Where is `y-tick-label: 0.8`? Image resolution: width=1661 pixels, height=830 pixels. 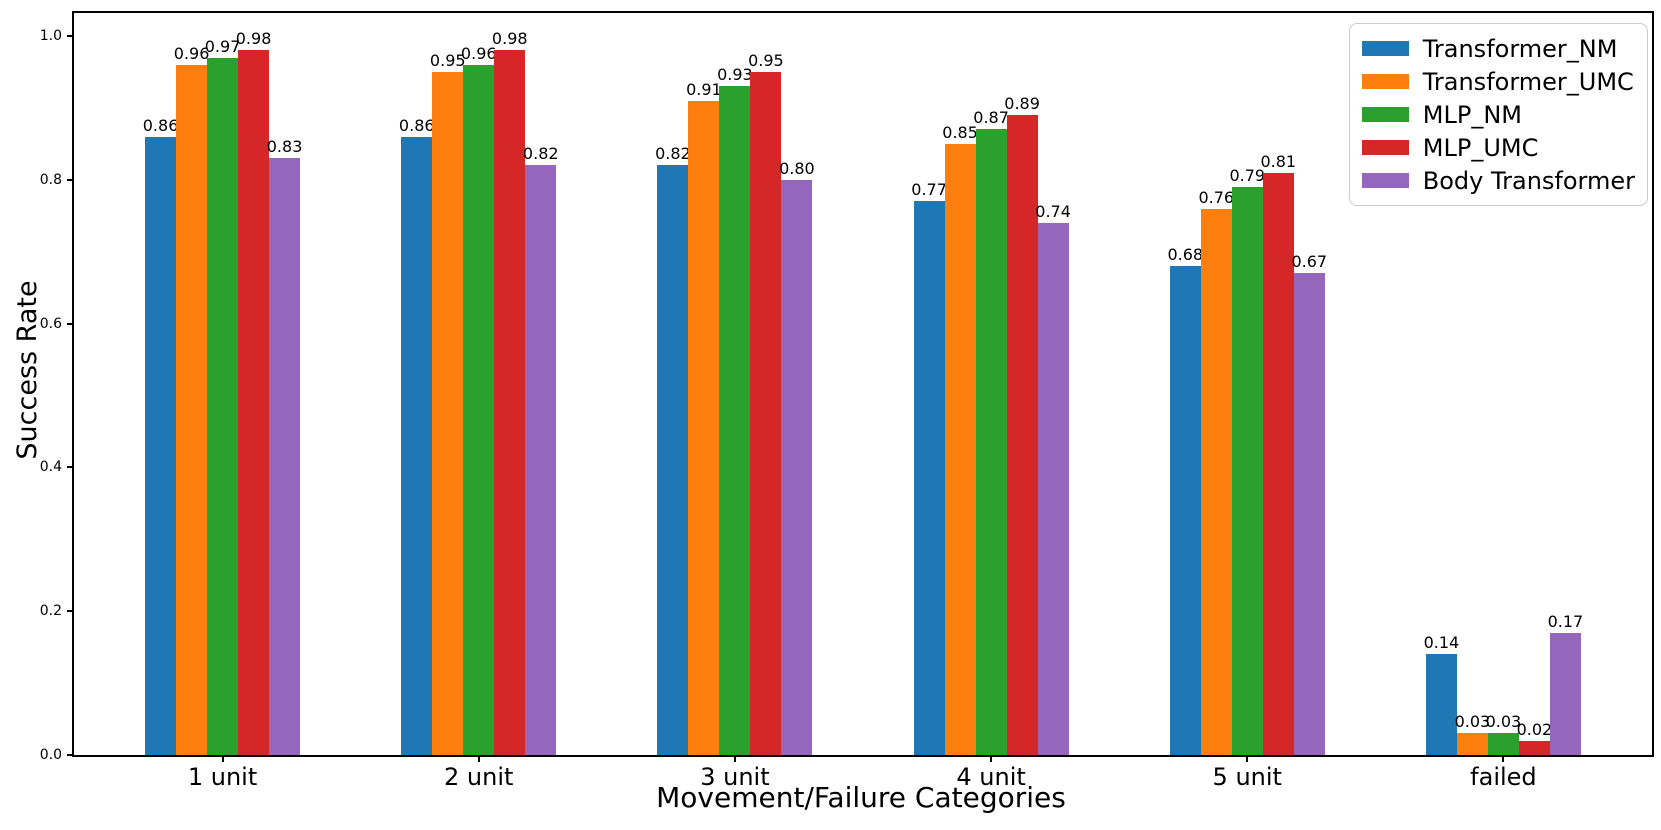
y-tick-label: 0.8 is located at coordinates (50, 179).